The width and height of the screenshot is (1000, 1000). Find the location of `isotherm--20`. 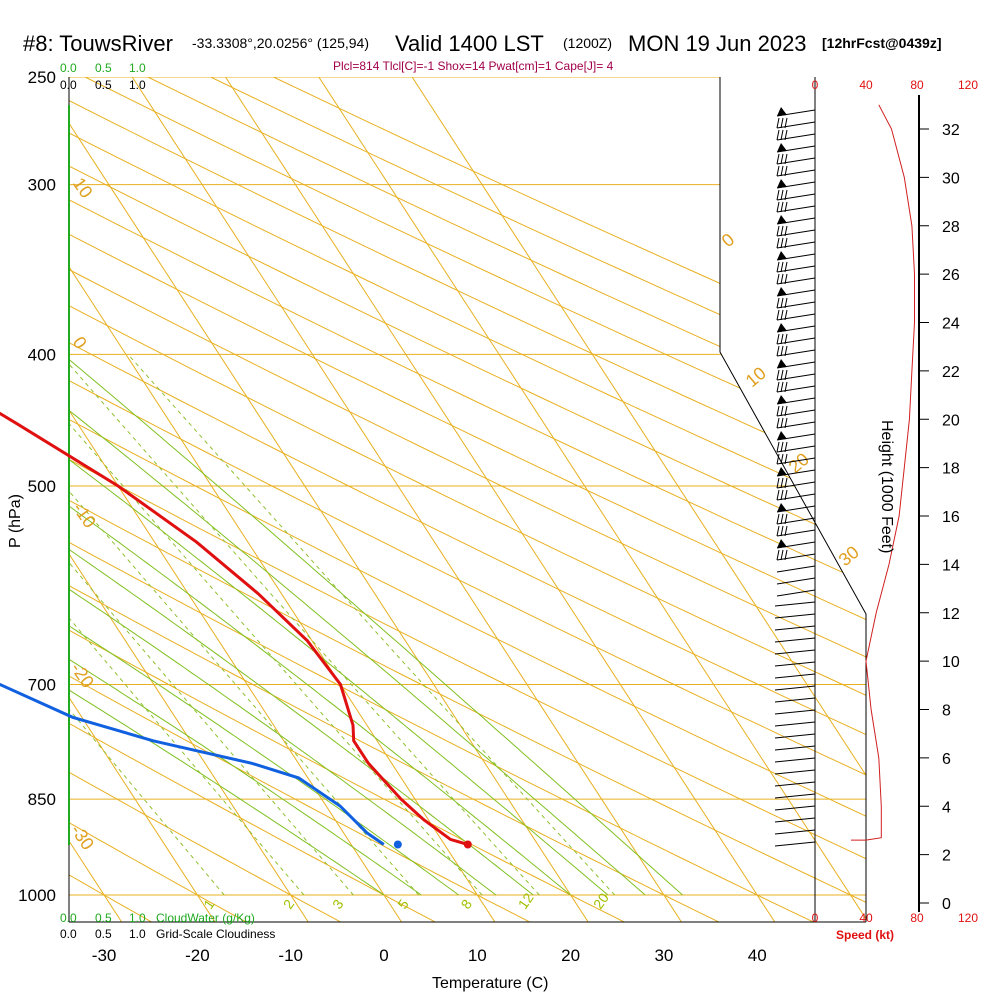

isotherm--20 is located at coordinates (143, 499).